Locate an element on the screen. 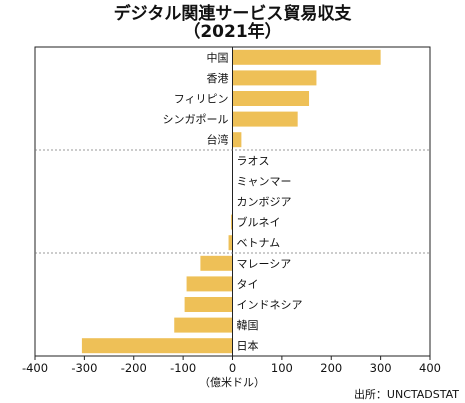 This screenshot has height=403, width=465. category-label-1: 香港 is located at coordinates (218, 78).